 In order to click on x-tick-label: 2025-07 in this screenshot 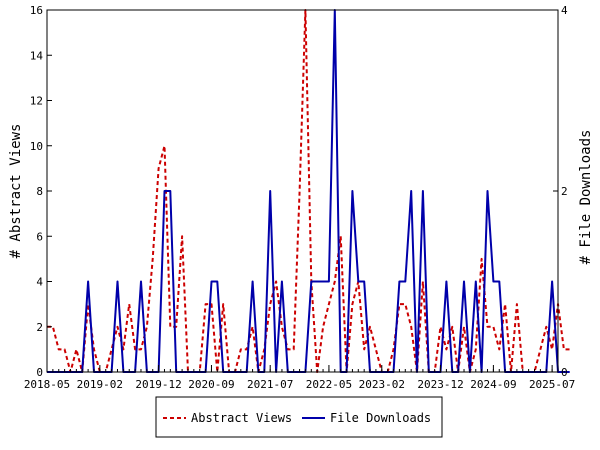, I will do `click(552, 384)`.